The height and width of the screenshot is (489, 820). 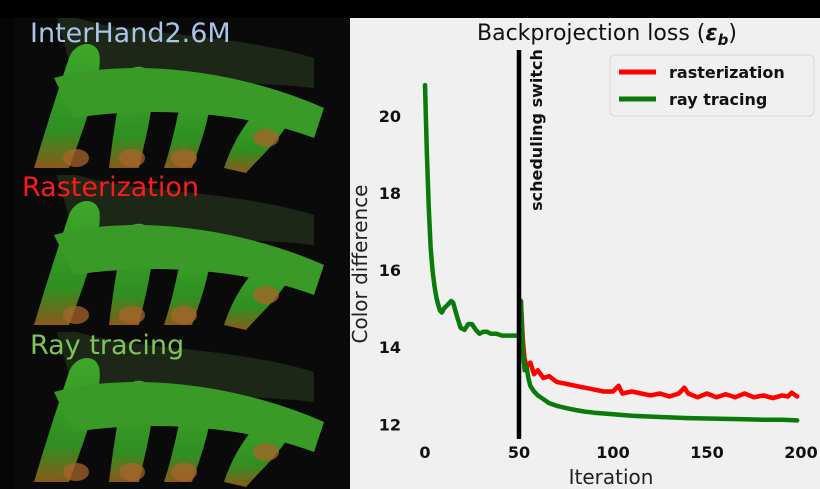 What do you see at coordinates (607, 35) in the screenshot?
I see `chart-title: Backprojection loss (εb)` at bounding box center [607, 35].